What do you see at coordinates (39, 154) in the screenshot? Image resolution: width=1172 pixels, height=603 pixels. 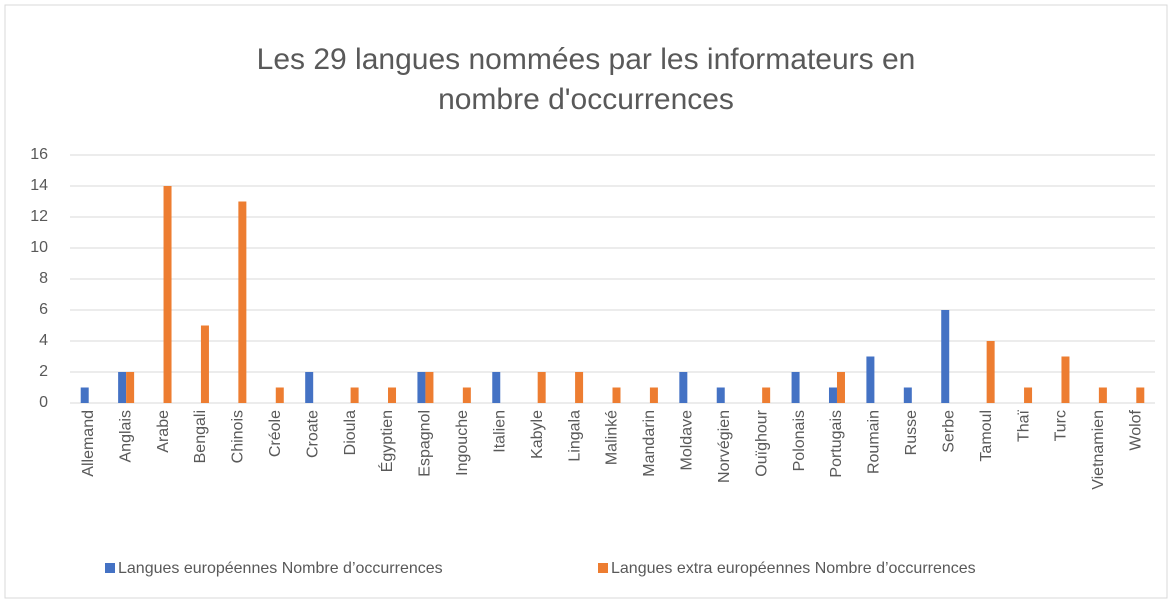 I see `y-tick-label: 16` at bounding box center [39, 154].